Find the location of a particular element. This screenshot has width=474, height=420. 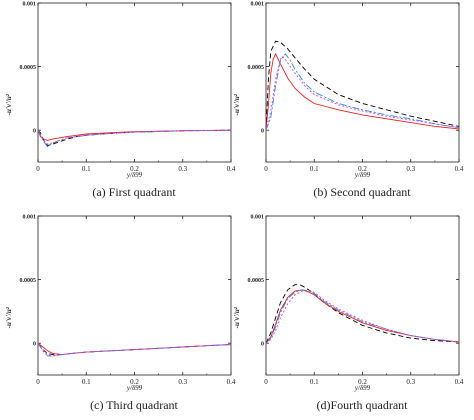

caption-third-quadrant: (c) Third quadrant is located at coordinates (134, 405).